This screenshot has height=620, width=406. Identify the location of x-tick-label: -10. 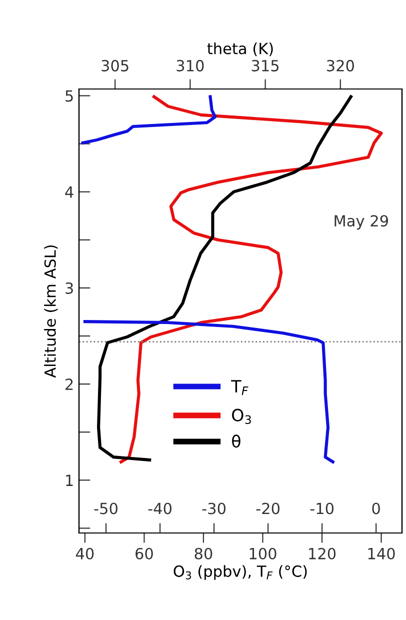
(322, 508).